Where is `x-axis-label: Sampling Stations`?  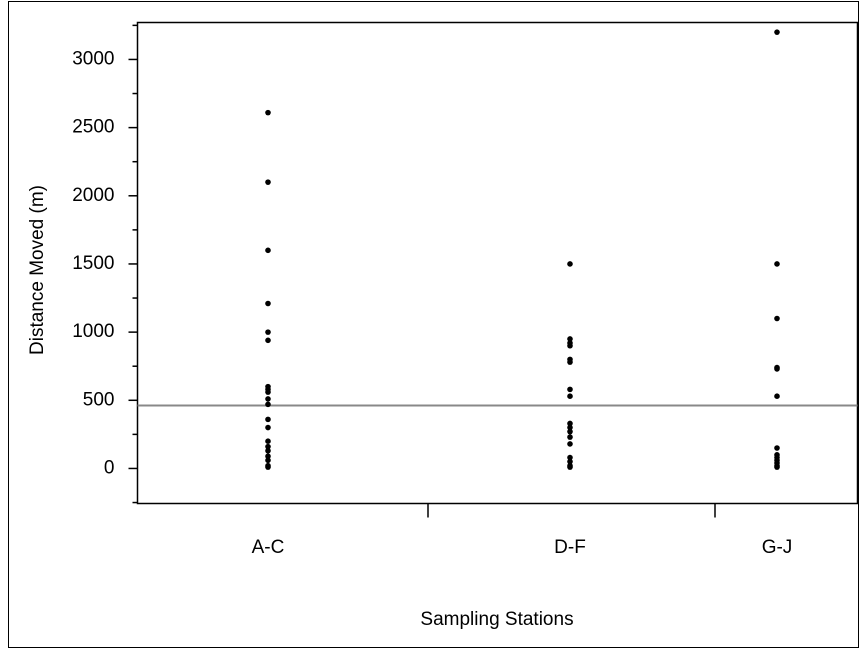
x-axis-label: Sampling Stations is located at coordinates (496, 619).